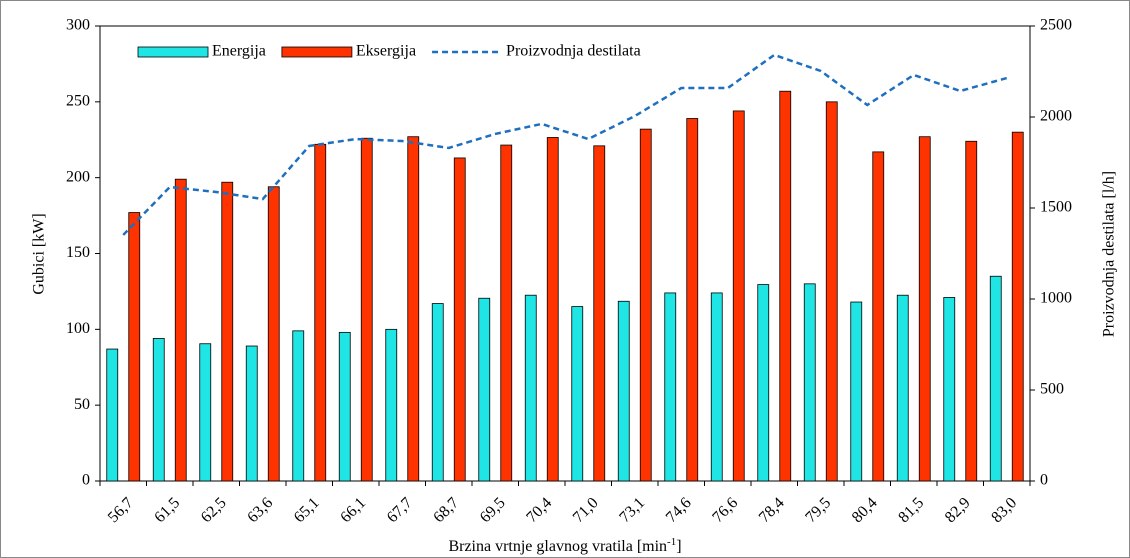  I want to click on x-axis-label: Brzina vrtnje glavnog vratila [min-1], so click(564, 545).